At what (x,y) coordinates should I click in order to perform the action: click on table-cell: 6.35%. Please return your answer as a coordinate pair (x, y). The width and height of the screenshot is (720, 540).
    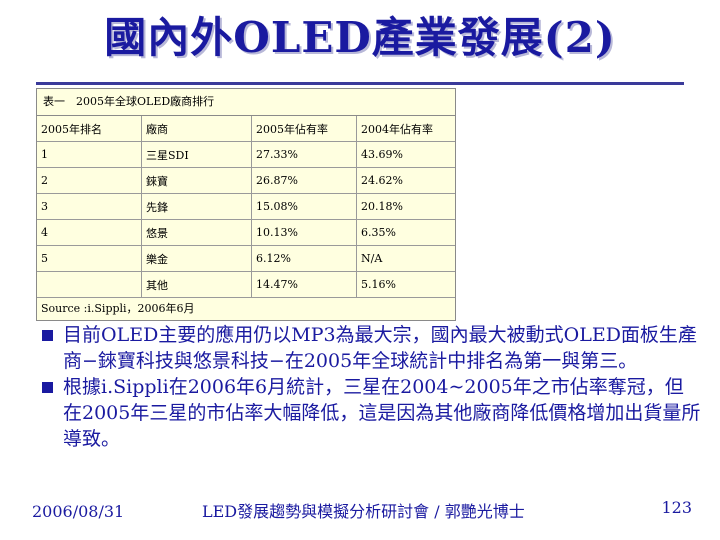
    Looking at the image, I should click on (405, 232).